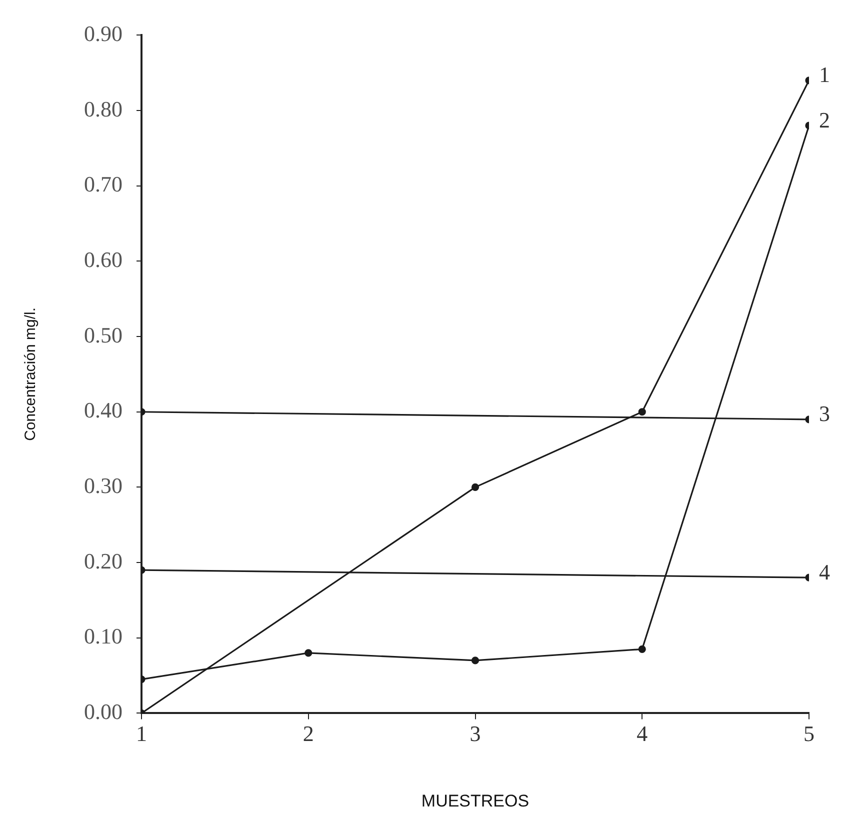 The height and width of the screenshot is (834, 845). What do you see at coordinates (141, 733) in the screenshot?
I see `x-tick-label: 1` at bounding box center [141, 733].